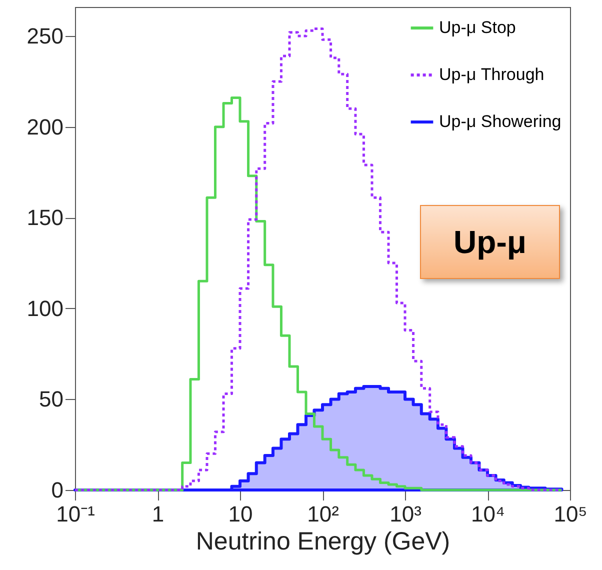  What do you see at coordinates (45, 36) in the screenshot?
I see `y-tick-label: 250` at bounding box center [45, 36].